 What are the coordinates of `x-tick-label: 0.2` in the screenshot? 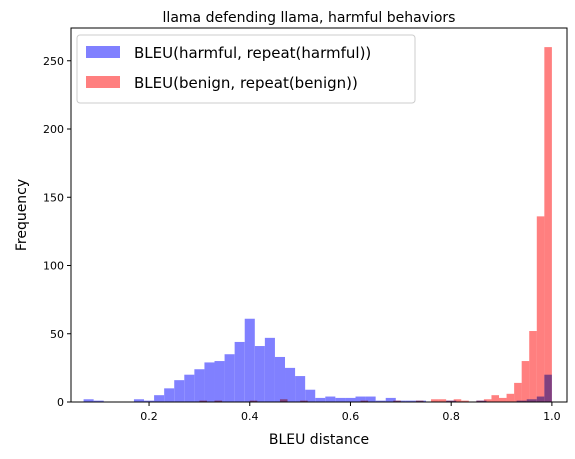 It's located at (149, 416).